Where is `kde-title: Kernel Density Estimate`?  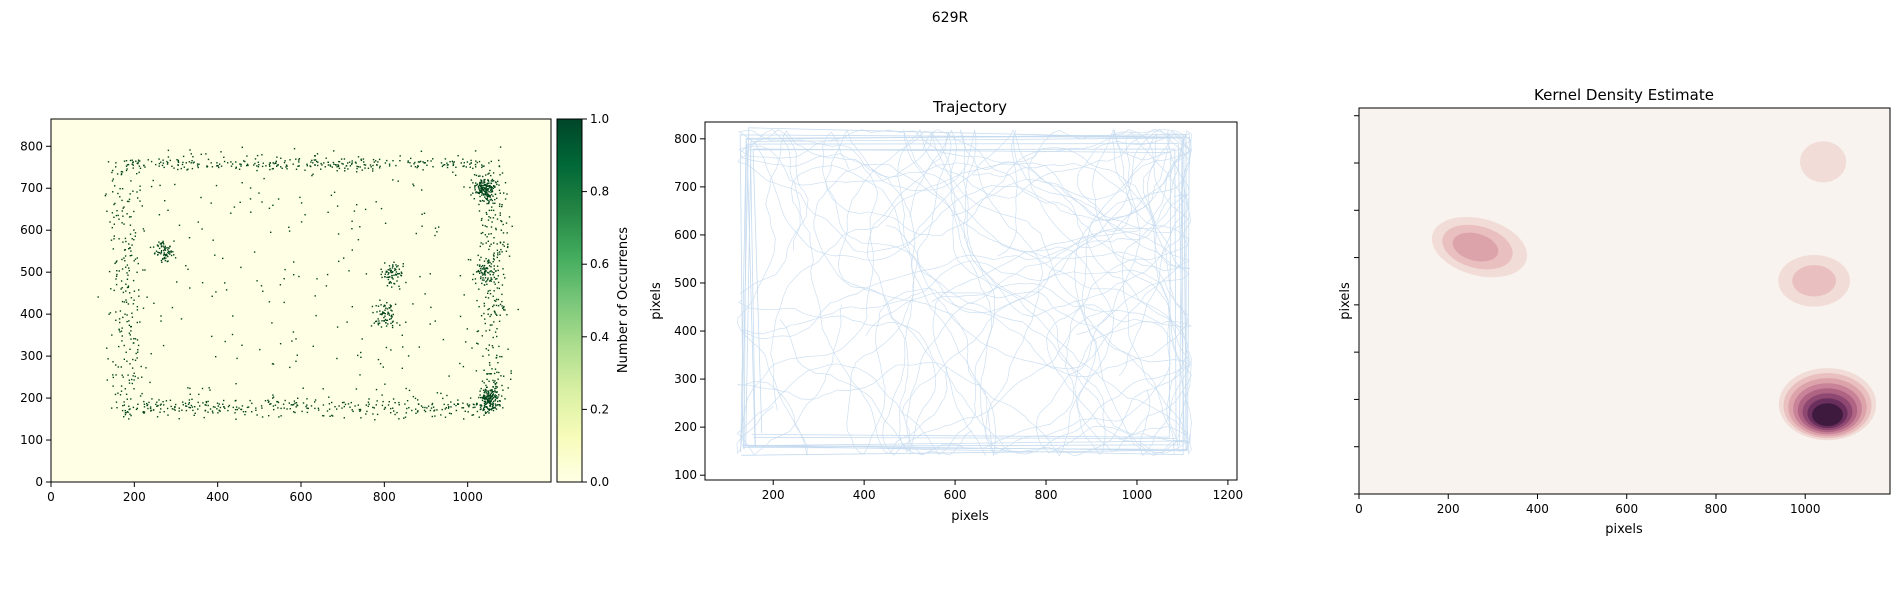
kde-title: Kernel Density Estimate is located at coordinates (1624, 95).